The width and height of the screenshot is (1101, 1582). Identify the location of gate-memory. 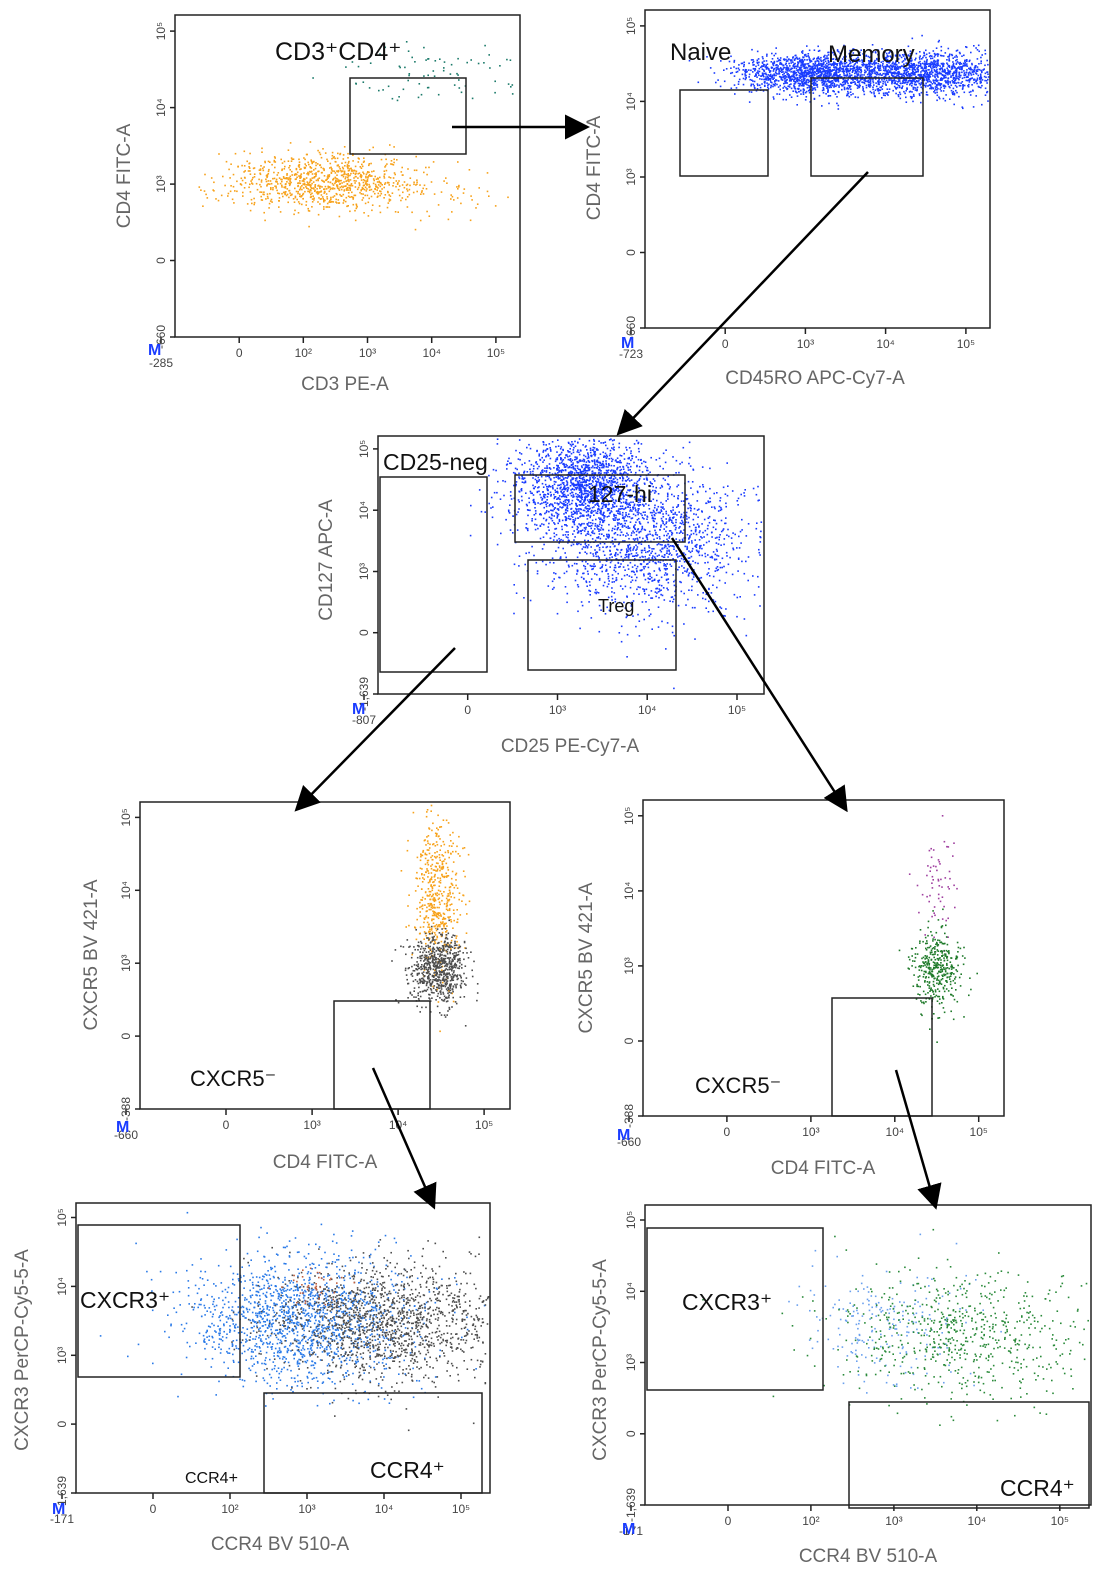
(867, 127).